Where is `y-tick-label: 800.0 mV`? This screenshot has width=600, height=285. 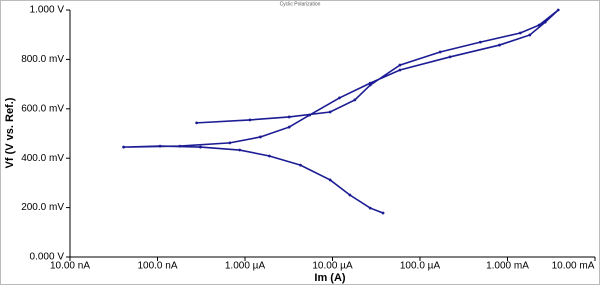 y-tick-label: 800.0 mV is located at coordinates (42, 59).